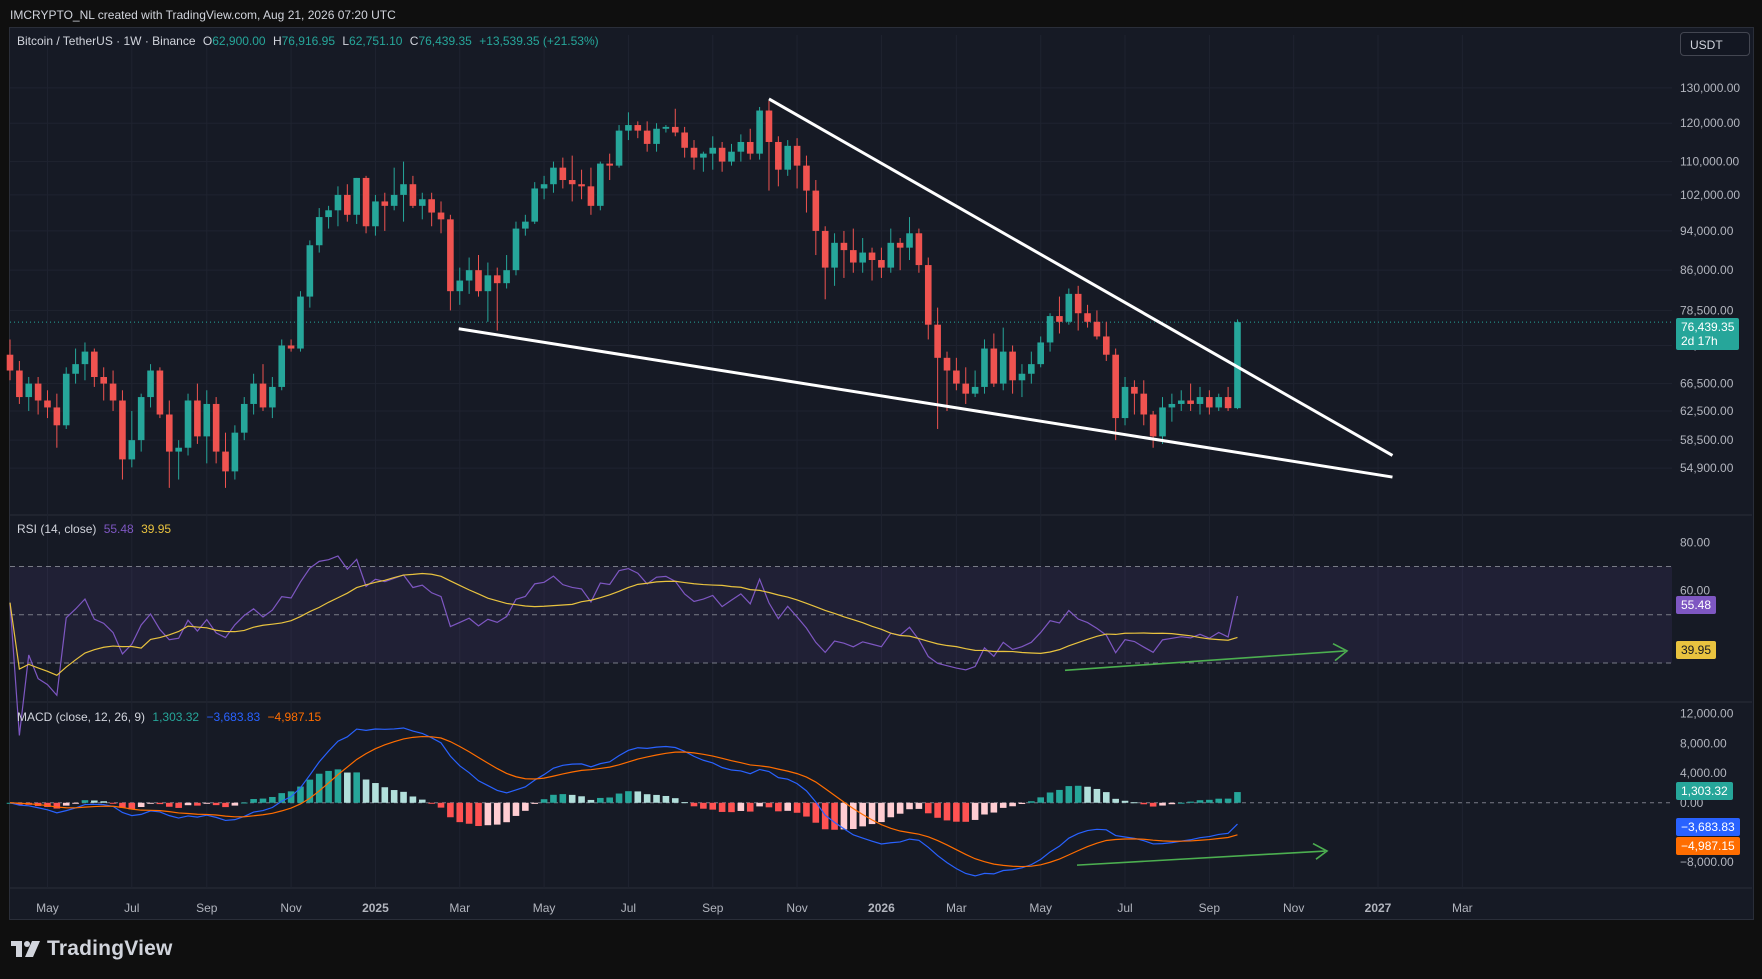 The height and width of the screenshot is (979, 1762). Describe the element at coordinates (1462, 908) in the screenshot. I see `time-tick-label: Mar` at that location.